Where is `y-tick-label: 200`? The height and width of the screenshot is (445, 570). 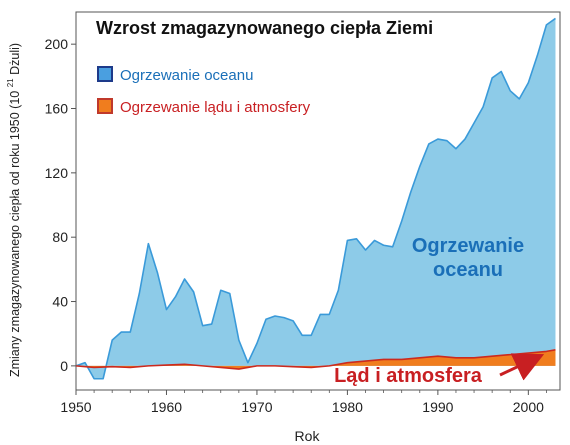 y-tick-label: 200 is located at coordinates (57, 44).